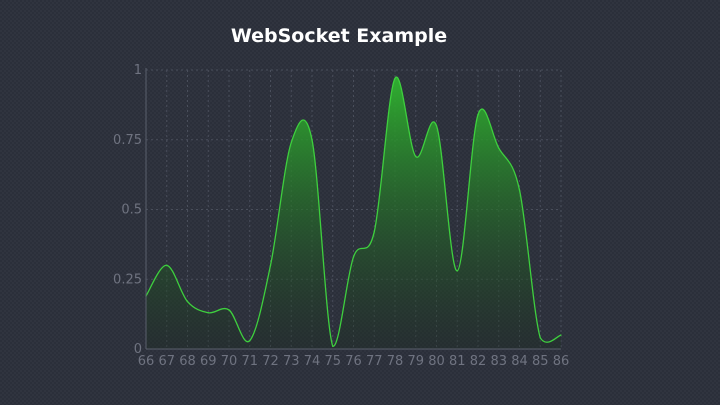 Image resolution: width=720 pixels, height=405 pixels. I want to click on x-tick-label: 83, so click(498, 361).